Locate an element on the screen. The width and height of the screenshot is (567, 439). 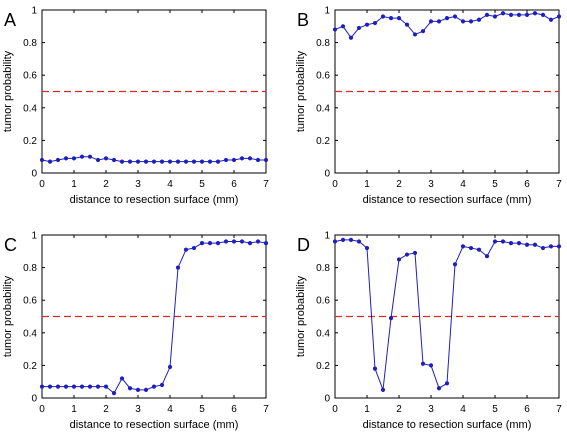
y-tick-label: 0.8 is located at coordinates (323, 268).